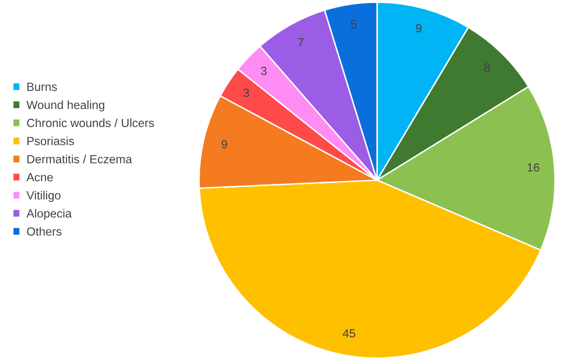  Describe the element at coordinates (534, 167) in the screenshot. I see `data-label: 16` at that location.